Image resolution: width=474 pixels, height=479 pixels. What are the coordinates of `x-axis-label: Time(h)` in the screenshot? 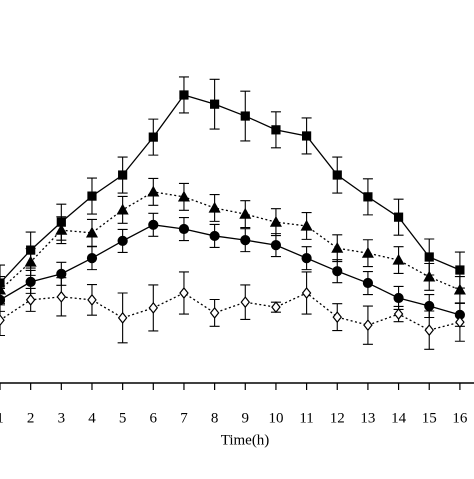 It's located at (245, 440).